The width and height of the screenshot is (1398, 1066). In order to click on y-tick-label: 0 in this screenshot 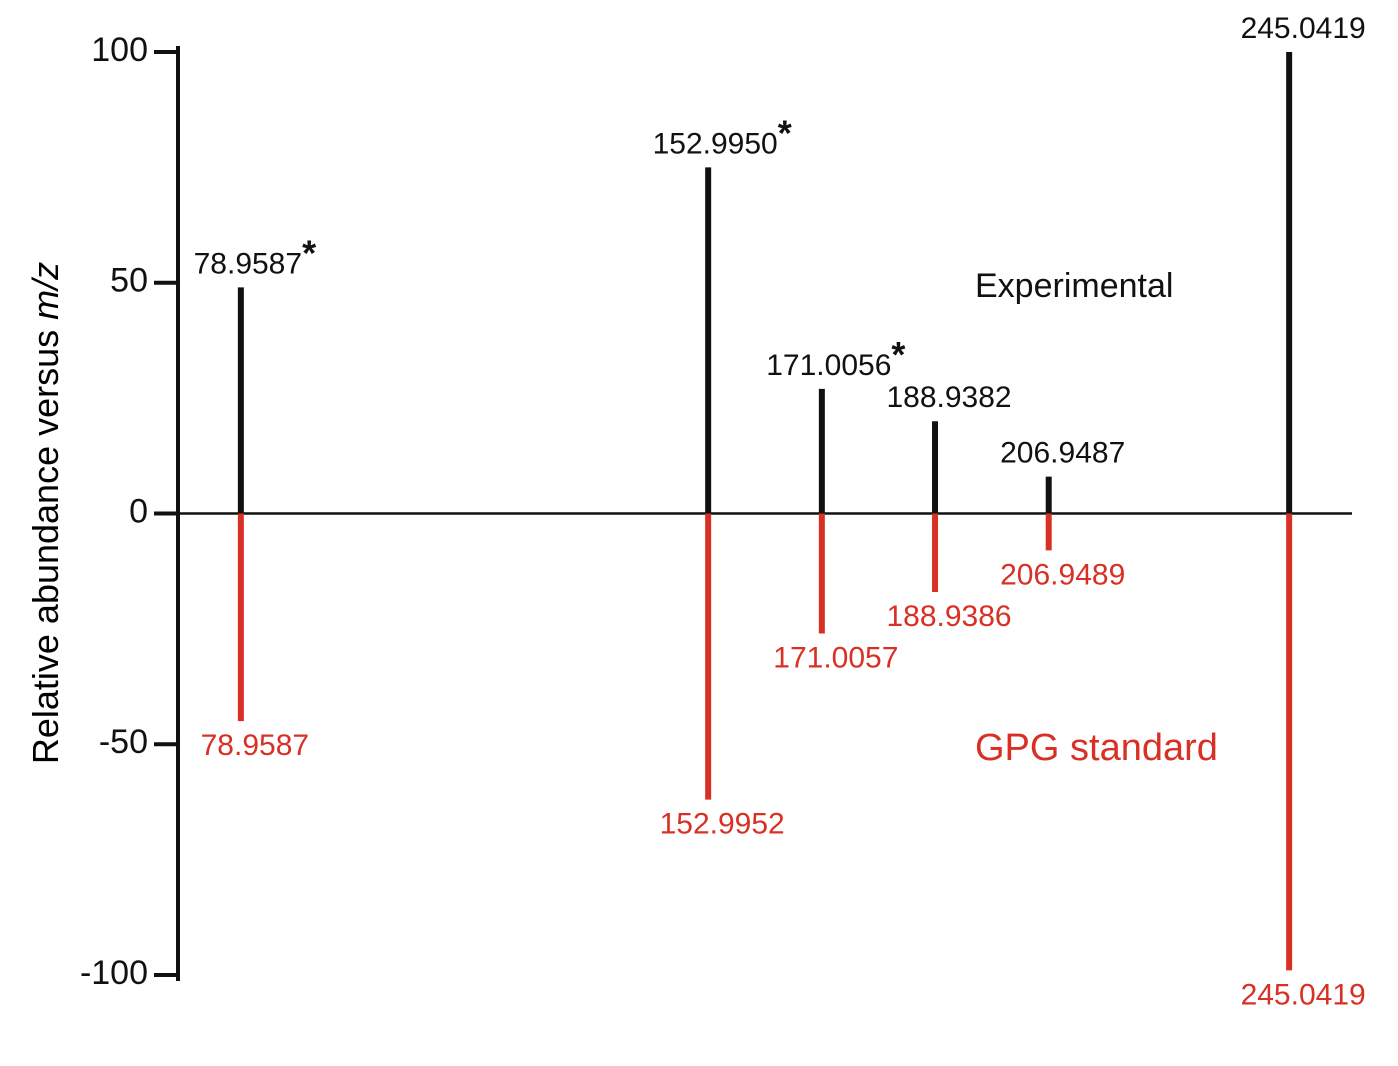, I will do `click(138, 511)`.